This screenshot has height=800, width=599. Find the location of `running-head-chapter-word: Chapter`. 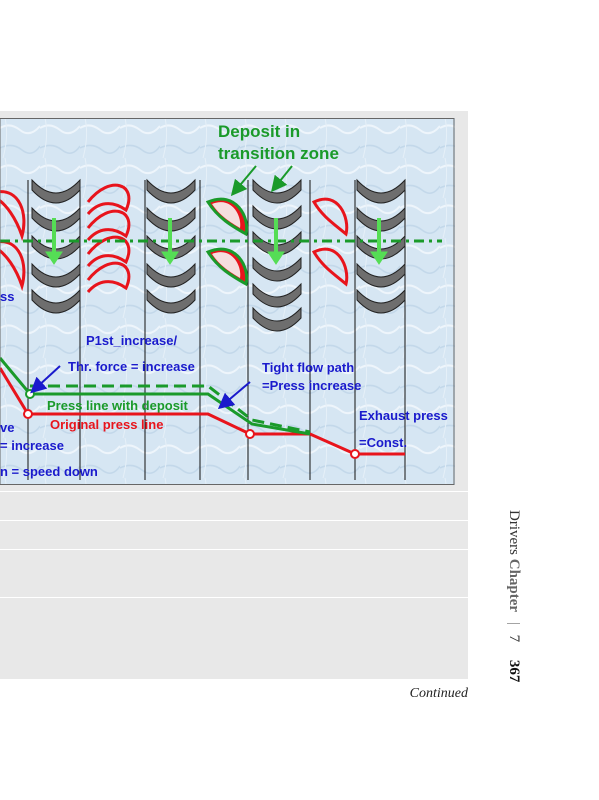

running-head-chapter-word: Chapter is located at coordinates (514, 585).